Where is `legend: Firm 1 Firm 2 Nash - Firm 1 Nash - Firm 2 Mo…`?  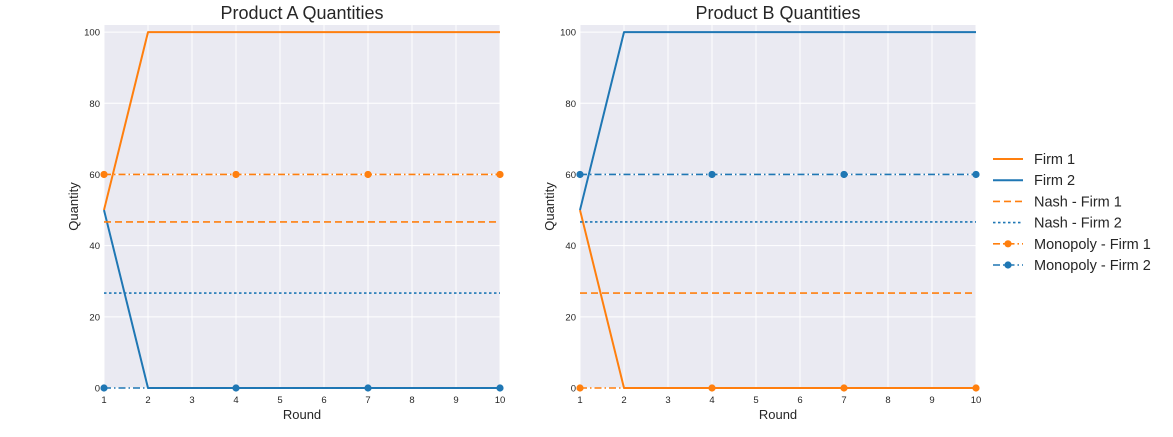
legend: Firm 1 Firm 2 Nash - Firm 1 Nash - Firm 2 Mo… is located at coordinates (1072, 213).